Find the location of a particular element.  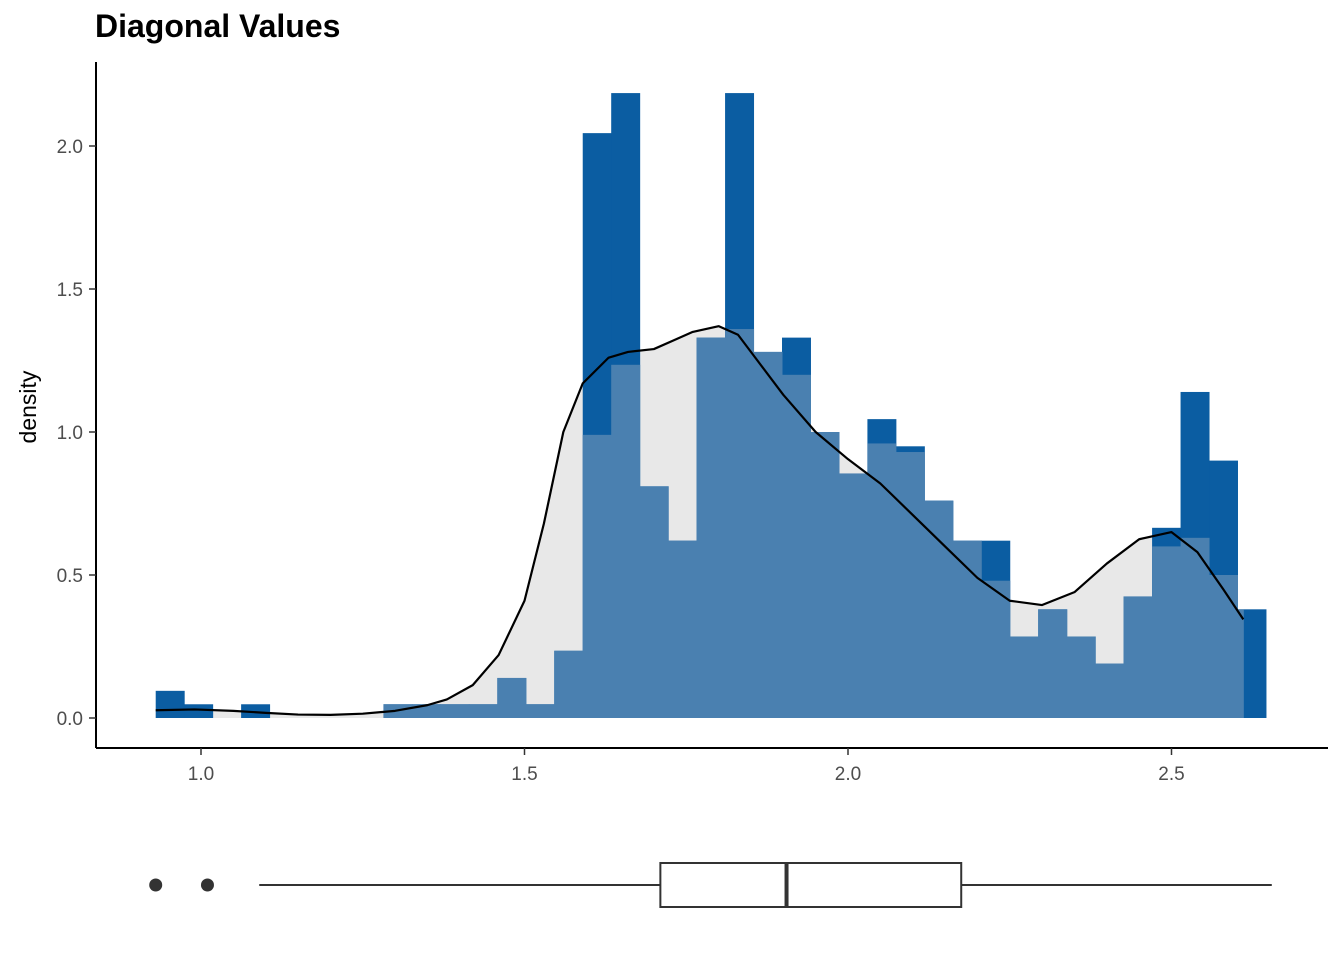

boxplot-layer is located at coordinates (710, 885).